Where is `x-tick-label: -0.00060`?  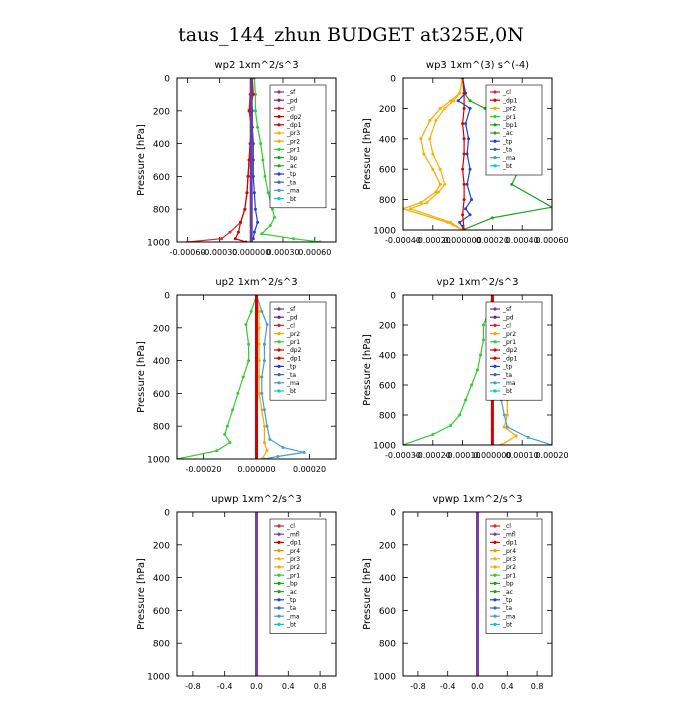 x-tick-label: -0.00060 is located at coordinates (188, 252).